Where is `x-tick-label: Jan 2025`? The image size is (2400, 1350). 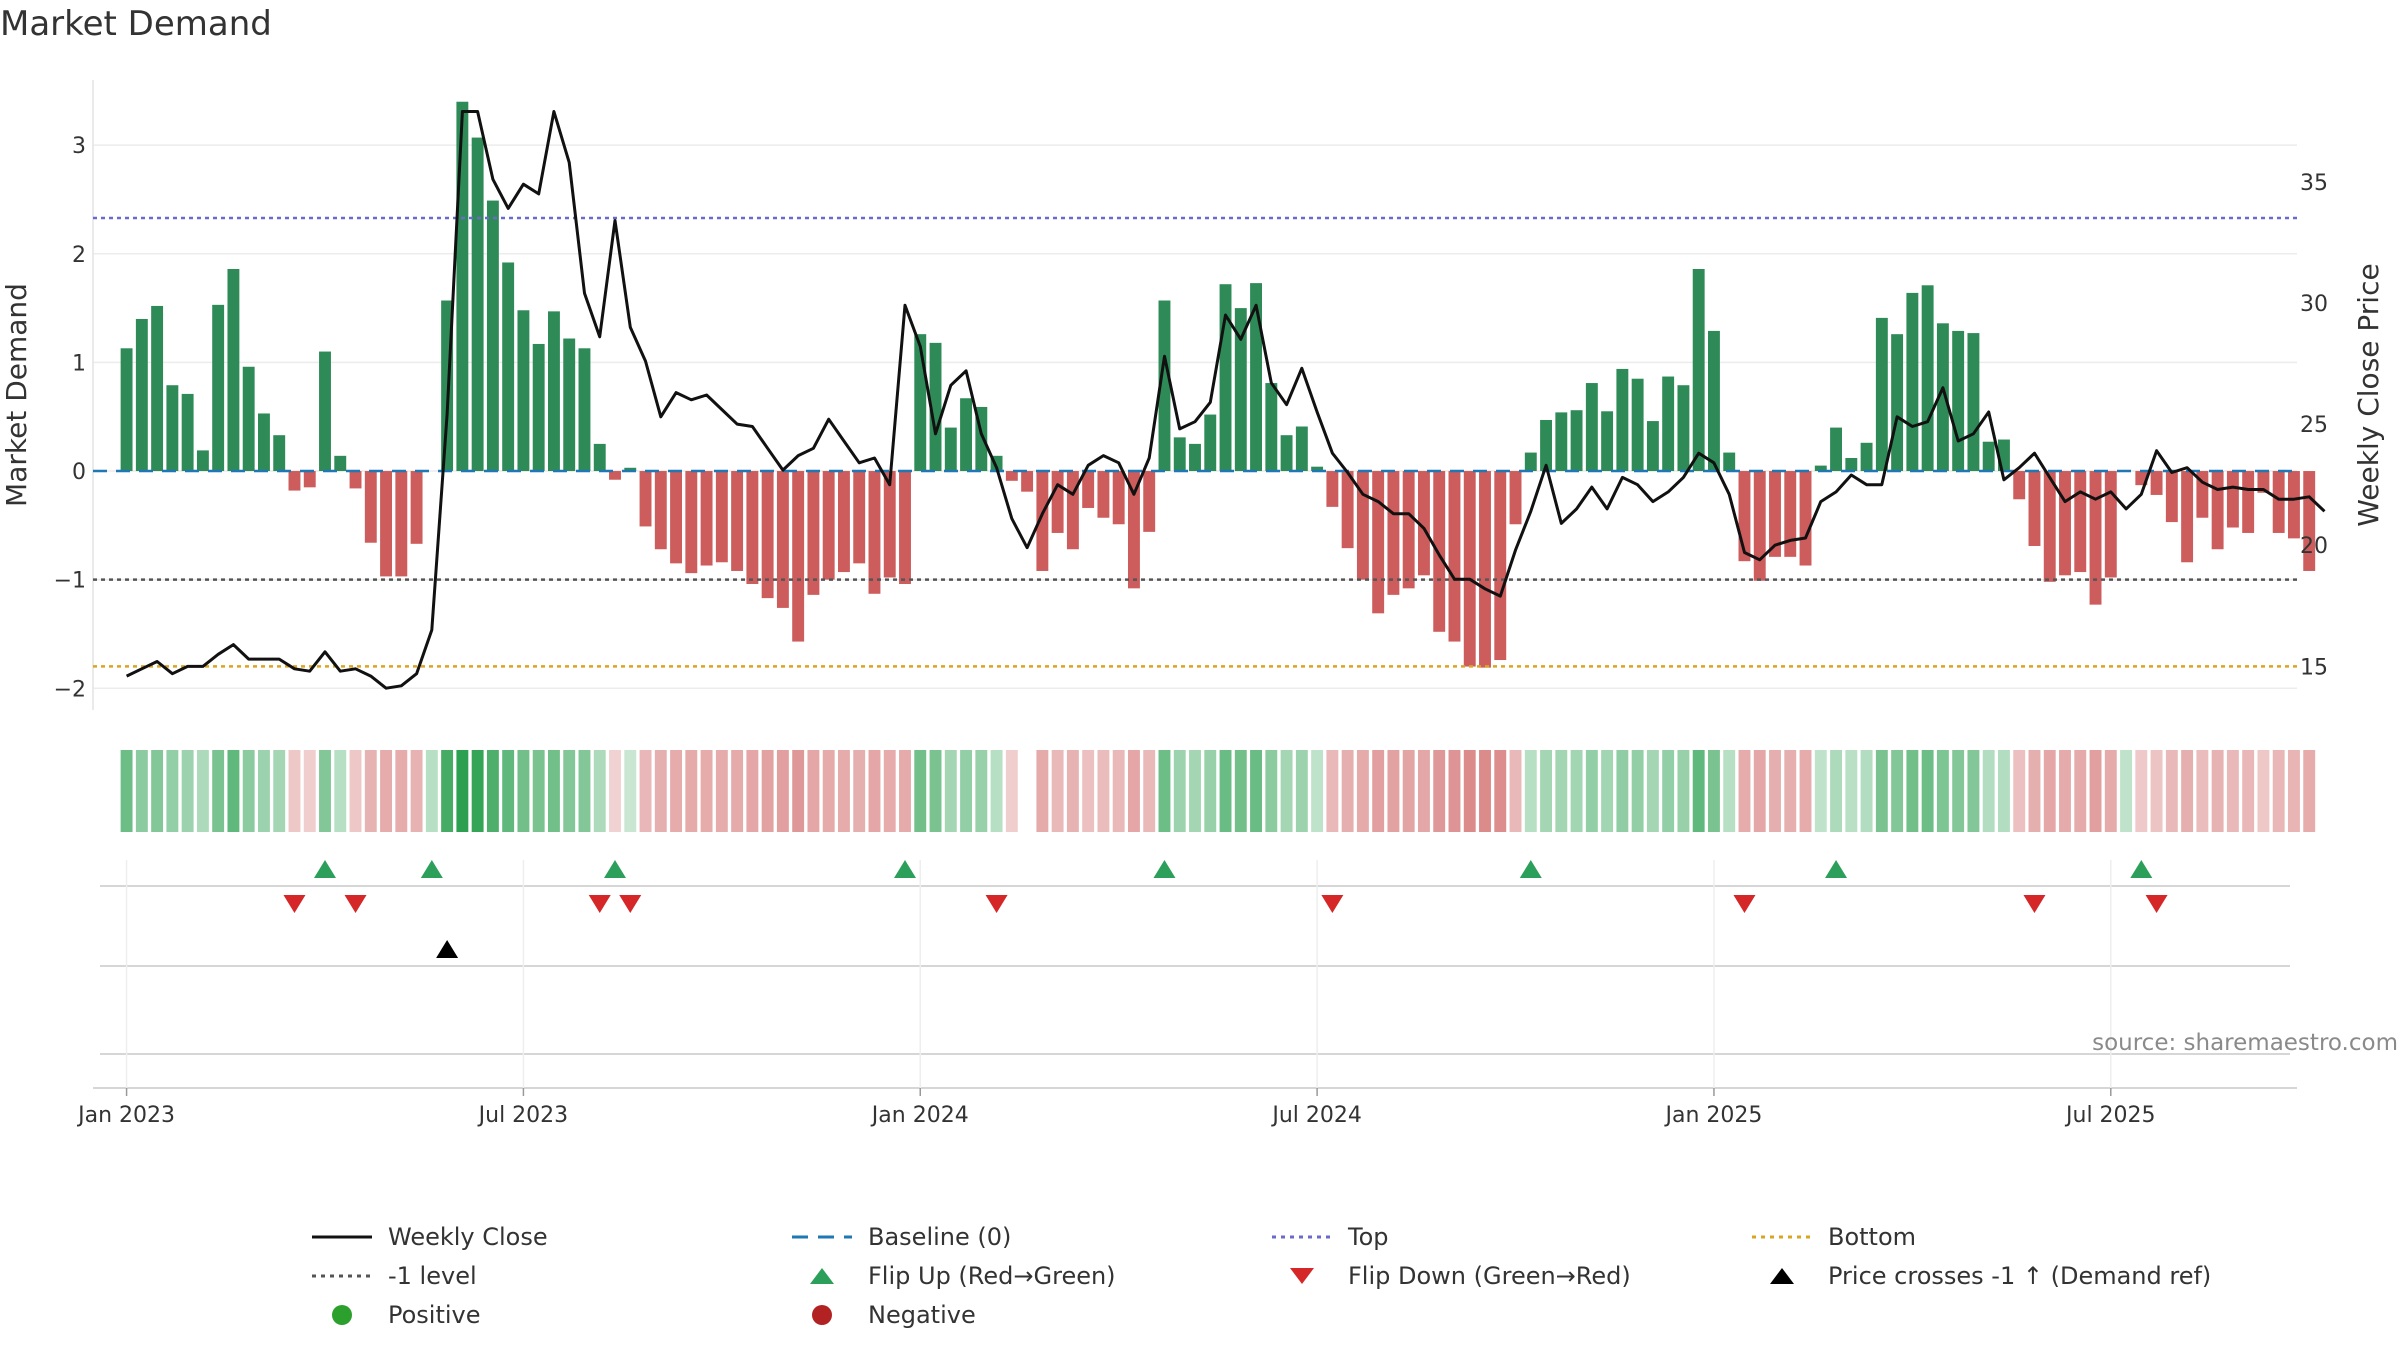
x-tick-label: Jan 2025 is located at coordinates (1712, 1115).